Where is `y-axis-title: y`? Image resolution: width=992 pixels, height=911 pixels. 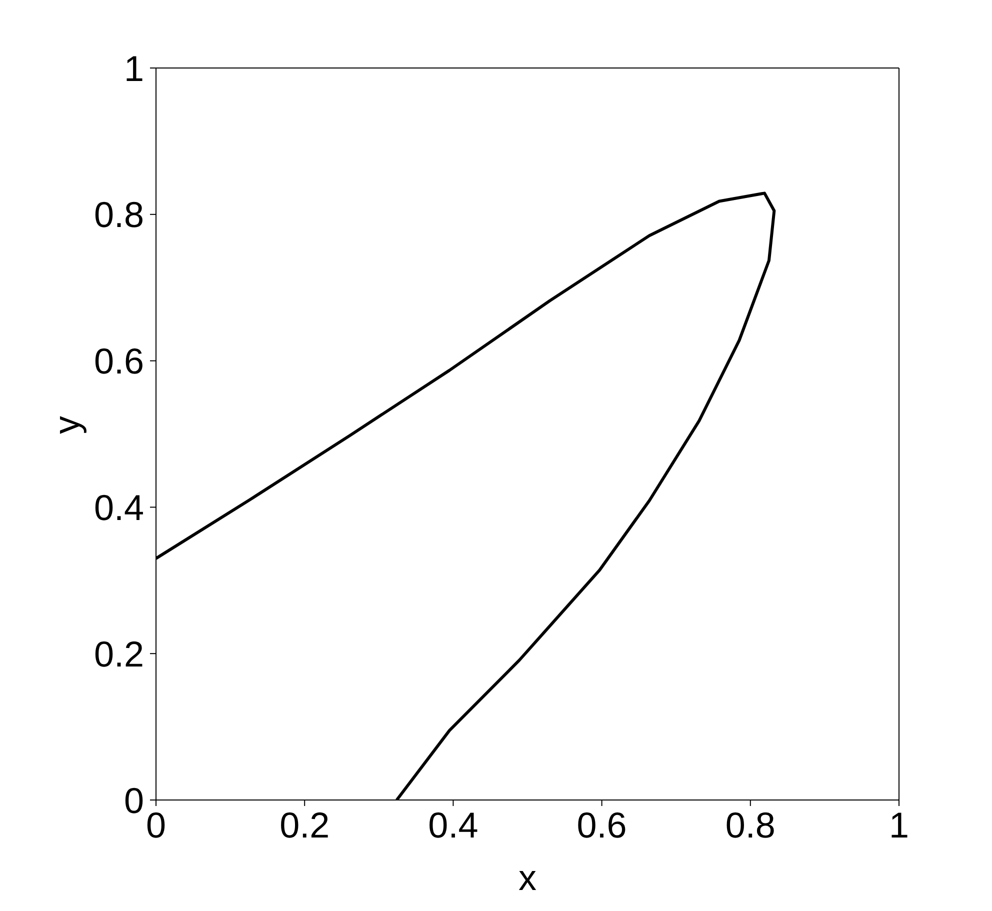
y-axis-title: y is located at coordinates (66, 425).